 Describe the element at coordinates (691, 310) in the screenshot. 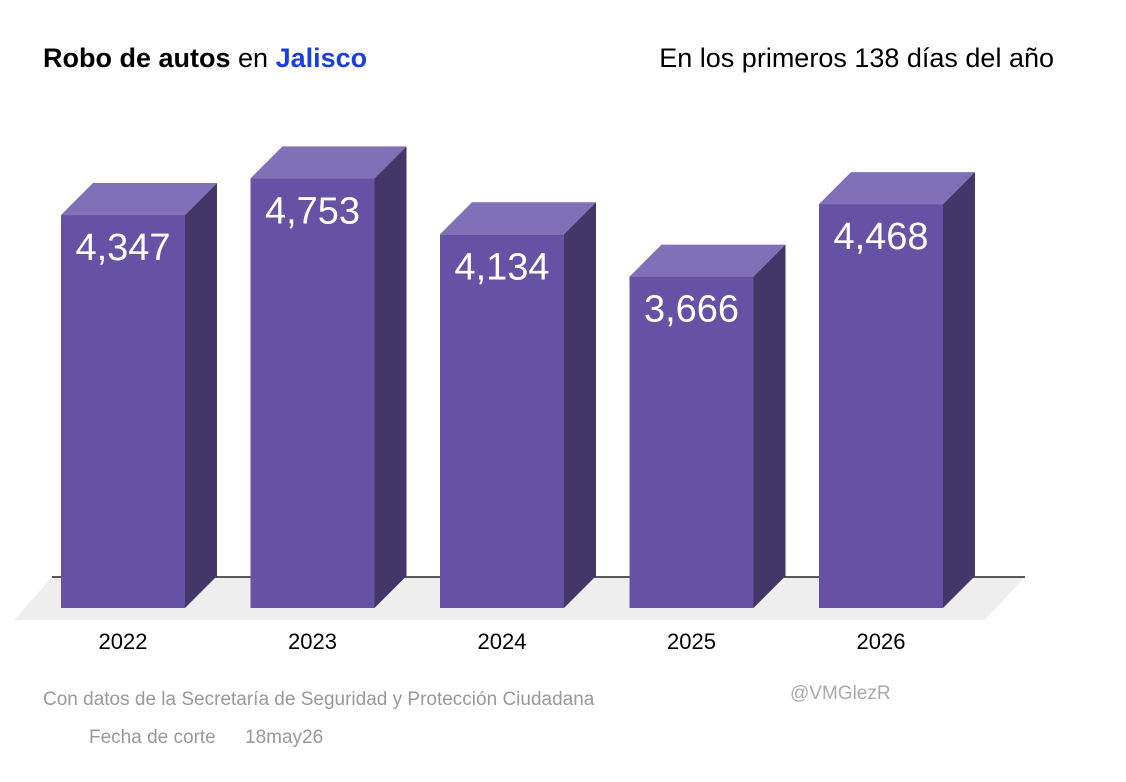

I see `value-label: 3,666` at that location.